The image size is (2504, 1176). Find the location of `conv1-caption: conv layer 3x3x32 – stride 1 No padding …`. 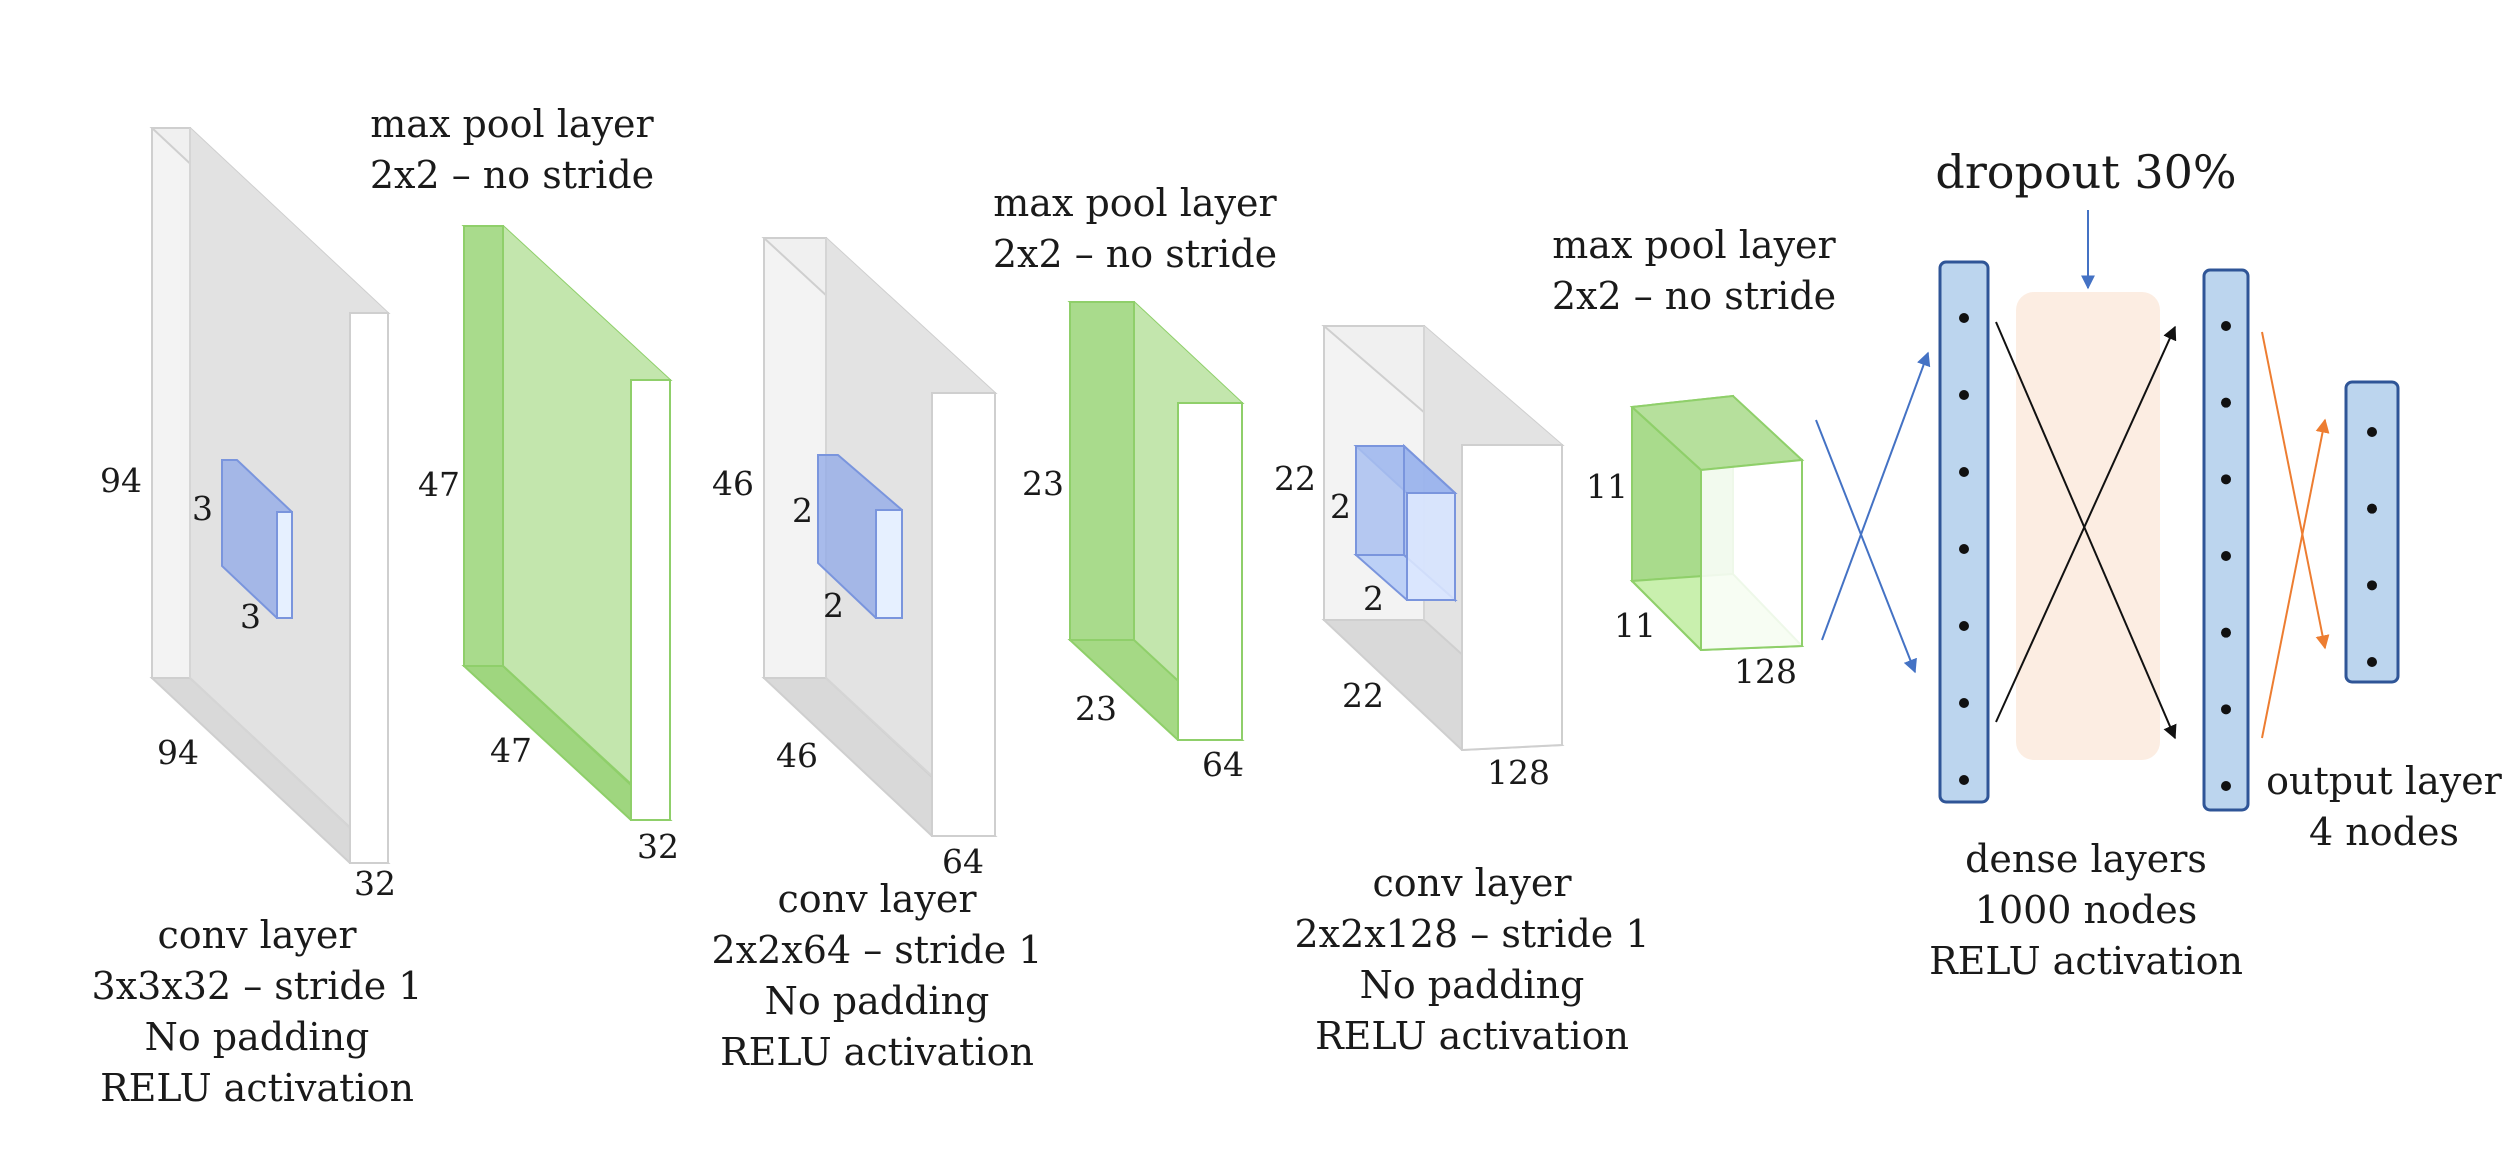

conv1-caption: conv layer 3x3x32 – stride 1 No padding … is located at coordinates (257, 1011).